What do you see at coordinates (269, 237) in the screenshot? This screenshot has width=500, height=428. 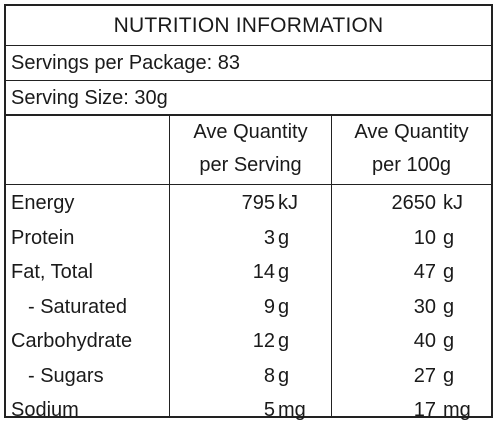 I see `qty-per-serving: 3` at bounding box center [269, 237].